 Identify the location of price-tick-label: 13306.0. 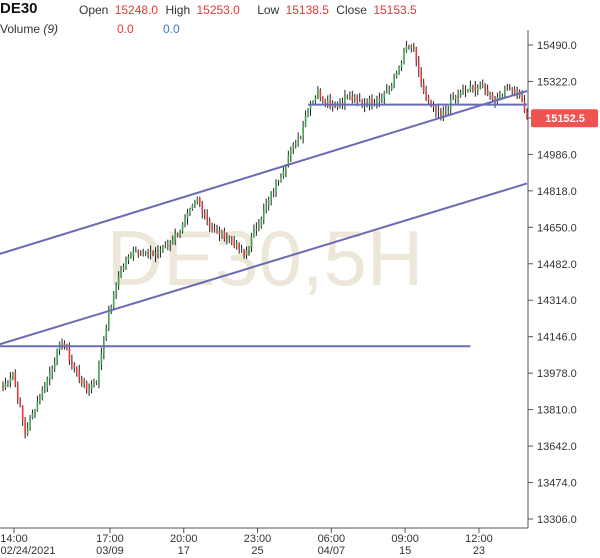
(557, 520).